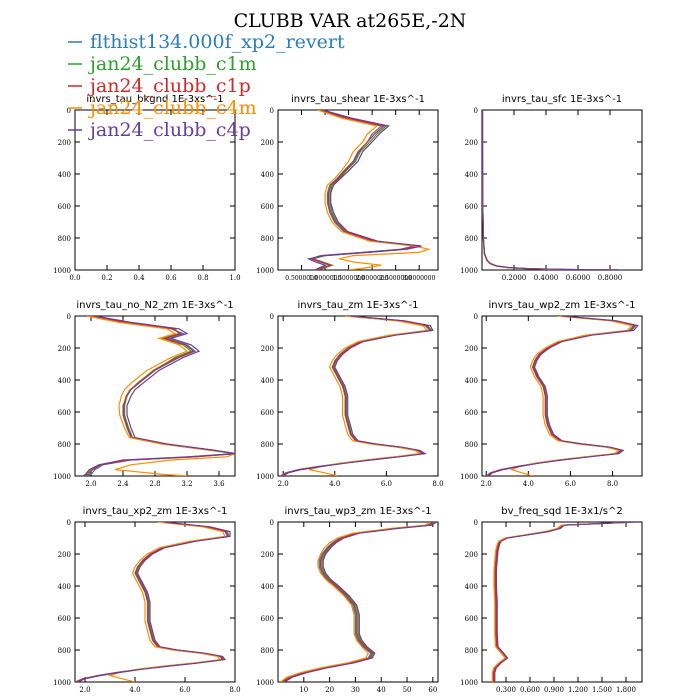 This screenshot has height=700, width=700. What do you see at coordinates (172, 108) in the screenshot?
I see `legend-label: jan24_clubb_c4m` at bounding box center [172, 108].